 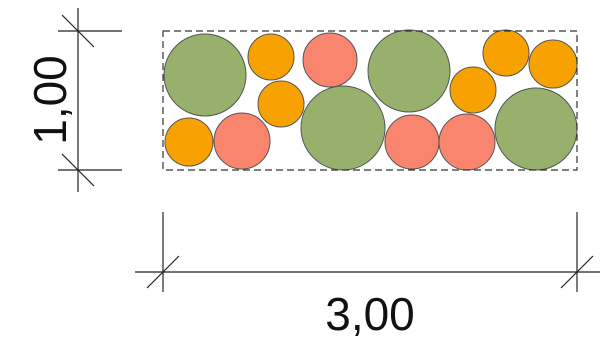 I want to click on height-dimension, so click(x=90, y=100).